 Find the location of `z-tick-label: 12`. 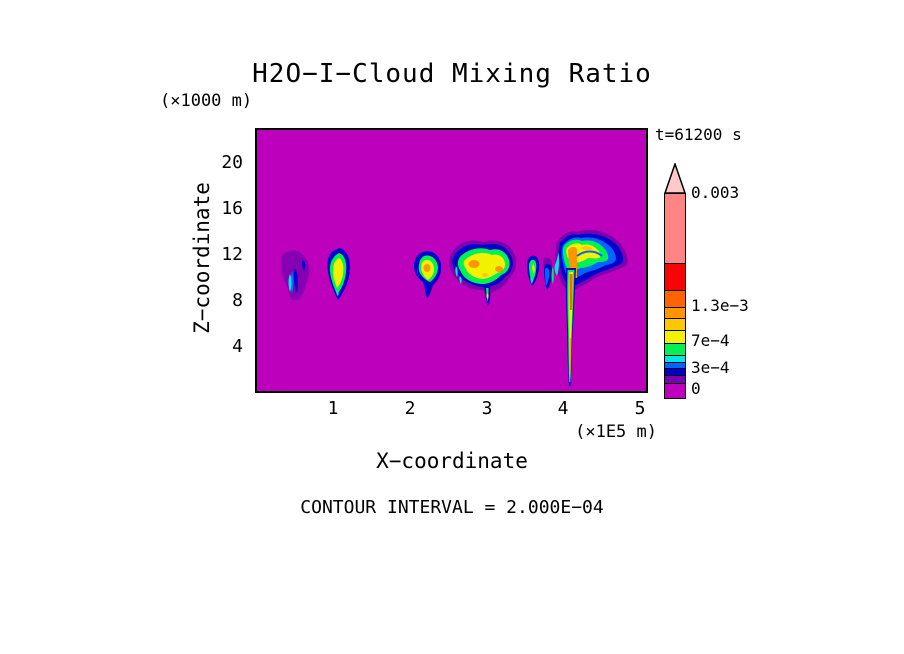

z-tick-label: 12 is located at coordinates (232, 254).